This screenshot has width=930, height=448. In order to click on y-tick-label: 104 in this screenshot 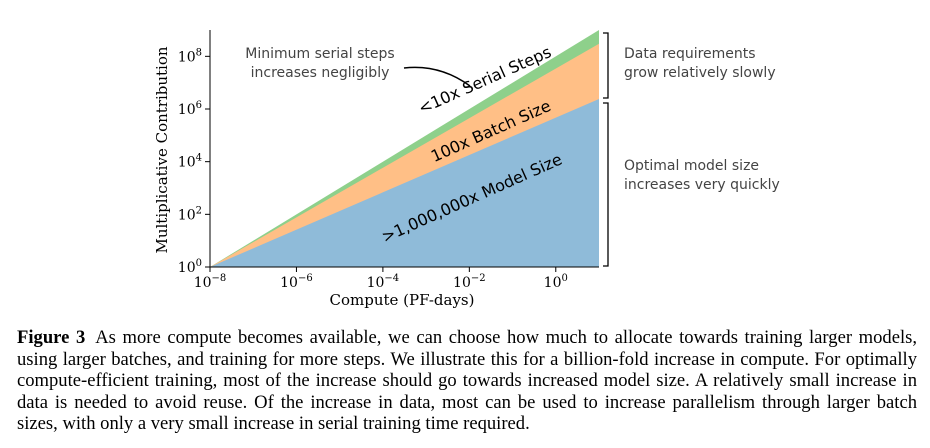, I will do `click(190, 162)`.